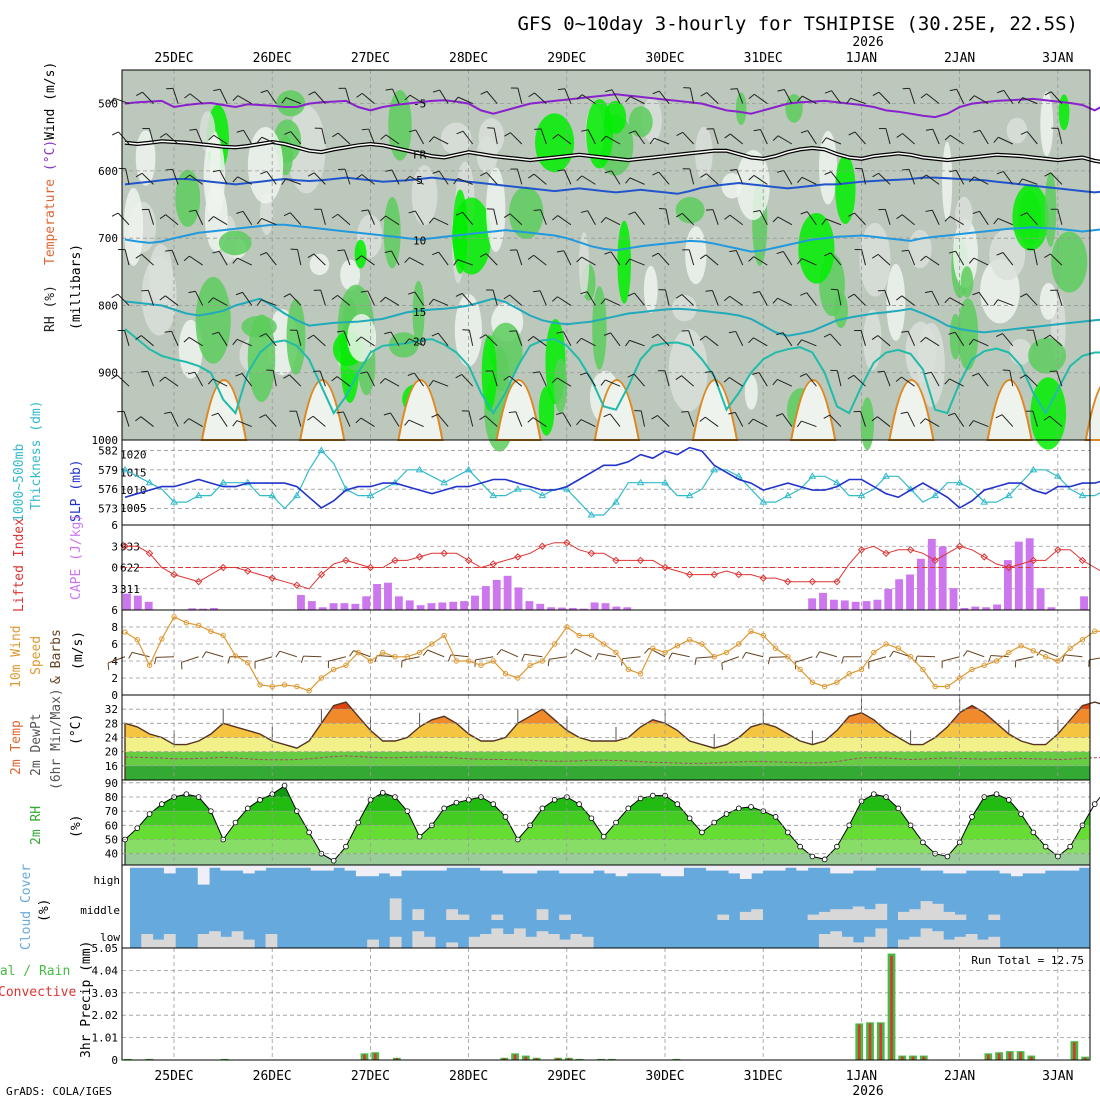 This screenshot has height=1100, width=1100. What do you see at coordinates (108, 171) in the screenshot?
I see `pressure-tick-label: 600` at bounding box center [108, 171].